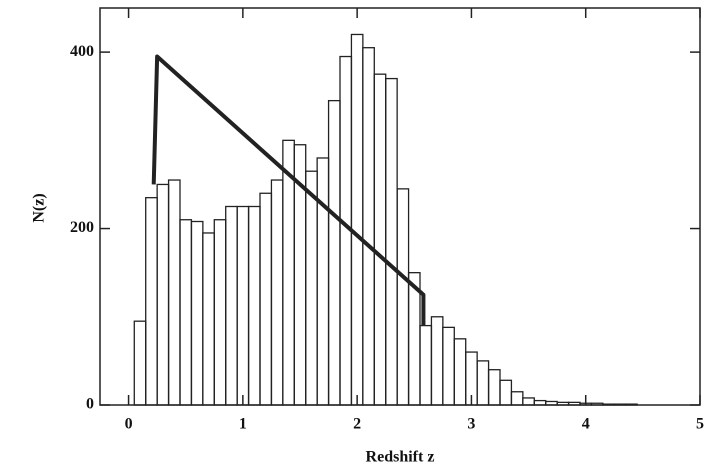 The height and width of the screenshot is (468, 705). What do you see at coordinates (471, 424) in the screenshot?
I see `x-tick-label: 3` at bounding box center [471, 424].